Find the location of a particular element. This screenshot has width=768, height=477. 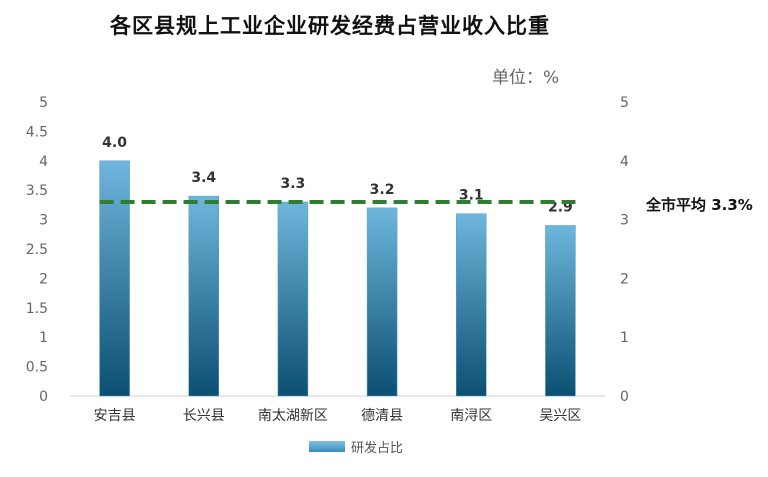

y-tick-left: 2.5 is located at coordinates (37, 250).